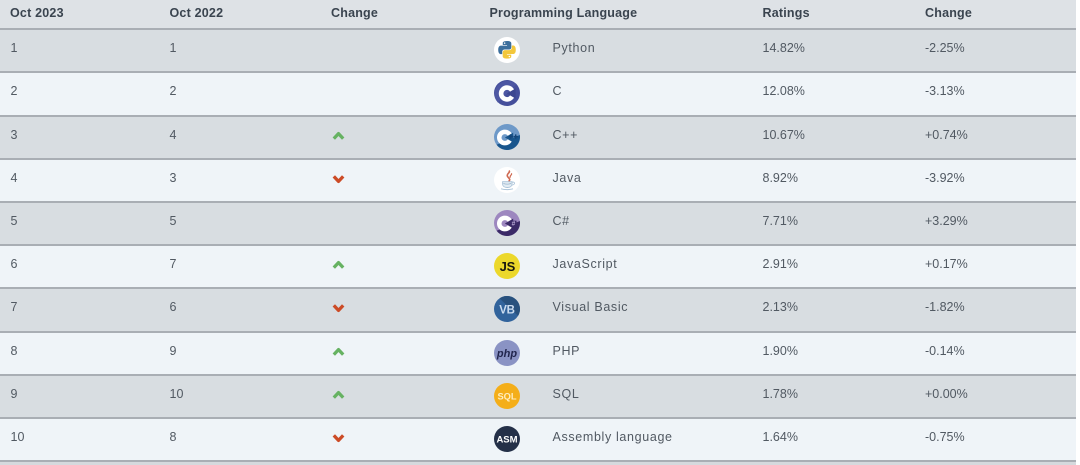  What do you see at coordinates (506, 353) in the screenshot?
I see `svg-text: php` at bounding box center [506, 353].